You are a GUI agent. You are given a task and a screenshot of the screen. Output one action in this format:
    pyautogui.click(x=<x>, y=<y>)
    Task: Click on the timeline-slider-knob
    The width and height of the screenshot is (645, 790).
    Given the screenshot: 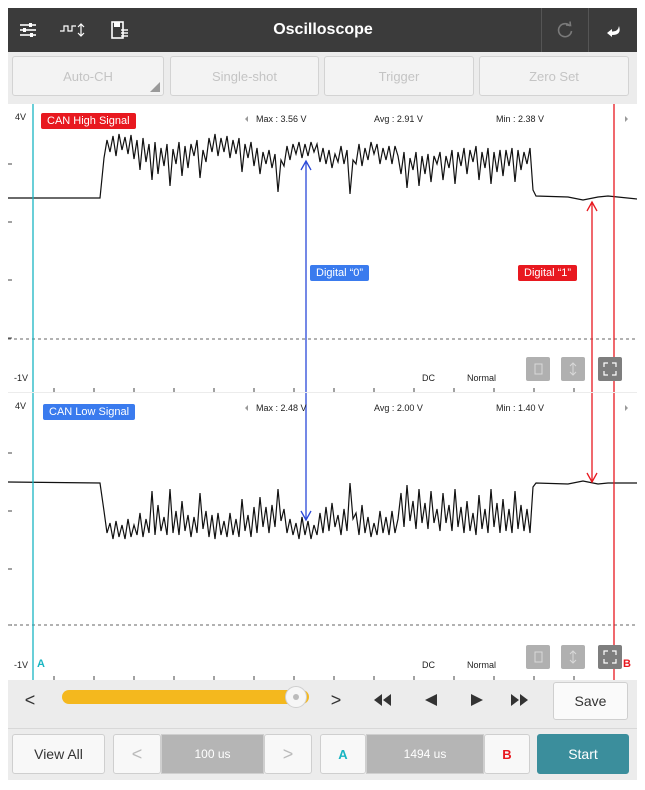 What is the action you would take?
    pyautogui.click(x=296, y=697)
    